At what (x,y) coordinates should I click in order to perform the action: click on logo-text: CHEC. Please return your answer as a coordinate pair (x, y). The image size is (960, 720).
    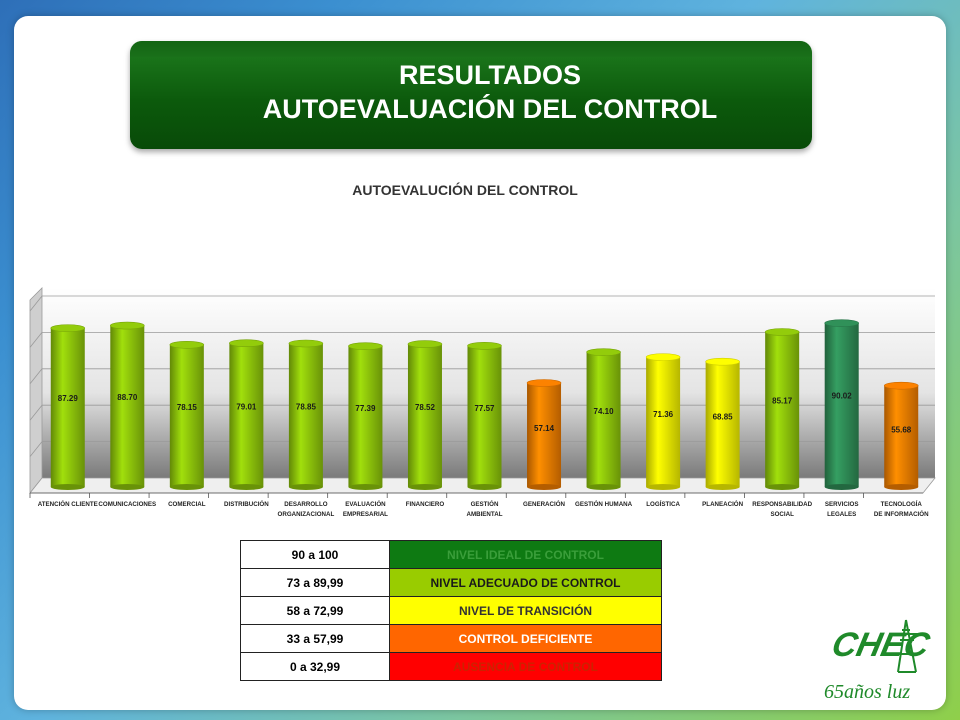
    Looking at the image, I should click on (881, 645).